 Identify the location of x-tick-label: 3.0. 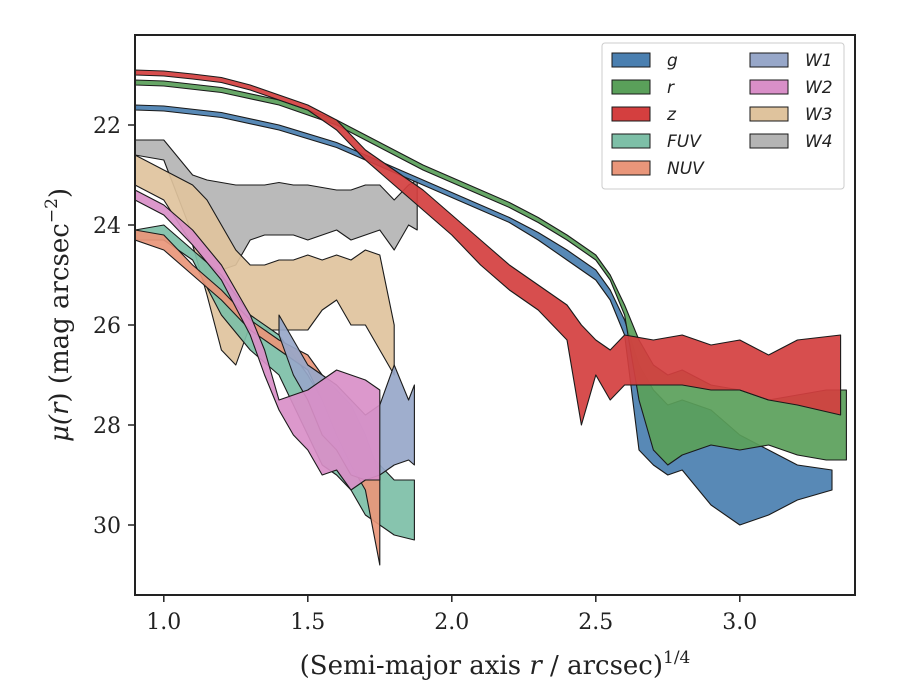
(739, 622).